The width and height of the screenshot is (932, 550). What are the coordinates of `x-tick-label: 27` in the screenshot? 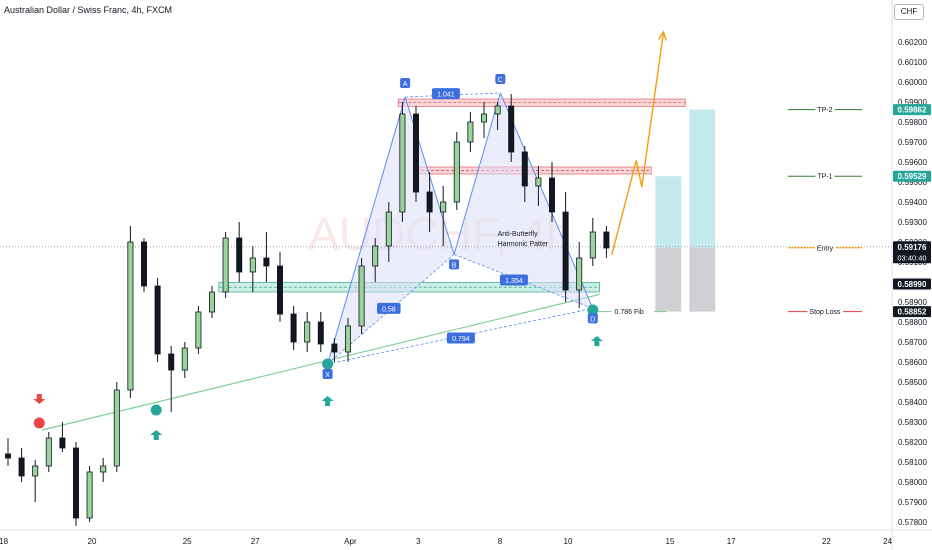 It's located at (255, 541).